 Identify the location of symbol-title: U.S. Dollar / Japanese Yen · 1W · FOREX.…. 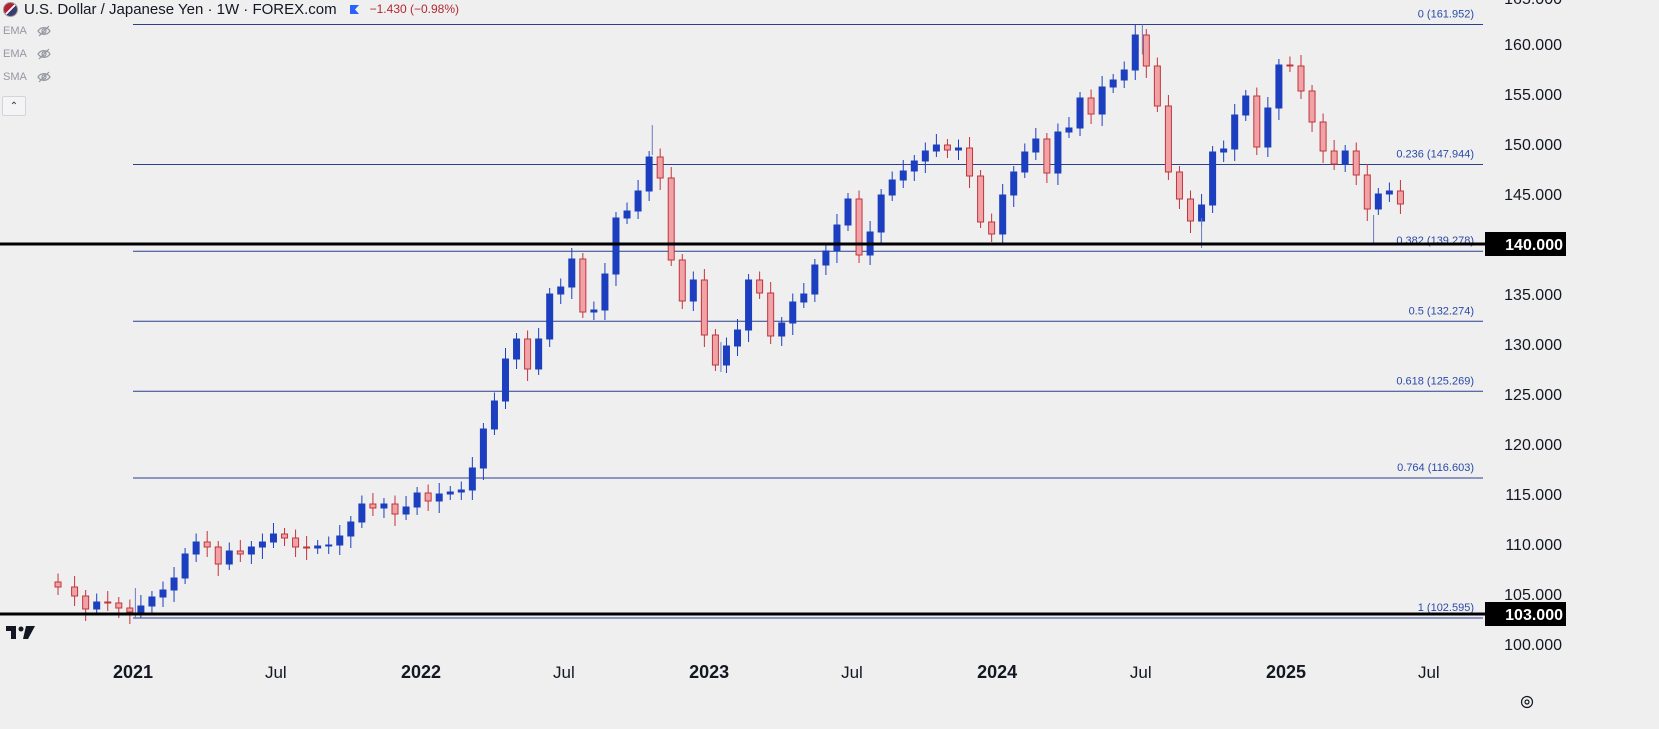
(180, 9).